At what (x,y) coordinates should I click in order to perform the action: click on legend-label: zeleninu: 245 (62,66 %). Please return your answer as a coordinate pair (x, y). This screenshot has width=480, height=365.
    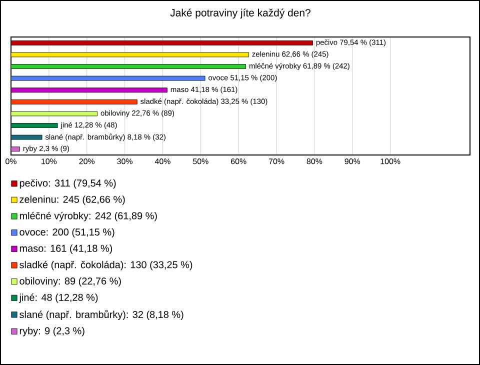
    Looking at the image, I should click on (72, 200).